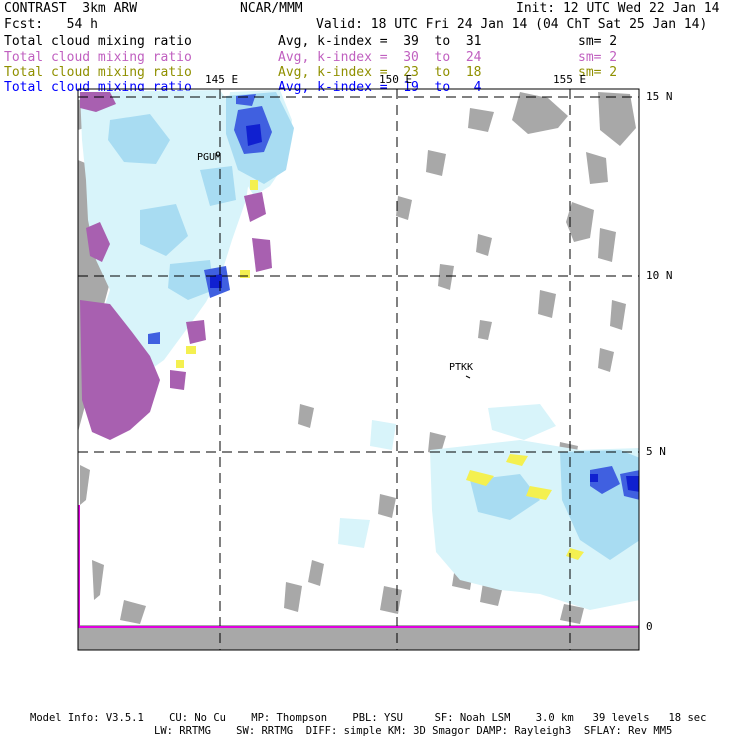 Image resolution: width=740 pixels, height=740 pixels. Describe the element at coordinates (209, 157) in the screenshot. I see `station-label-pgum: PGUM` at that location.